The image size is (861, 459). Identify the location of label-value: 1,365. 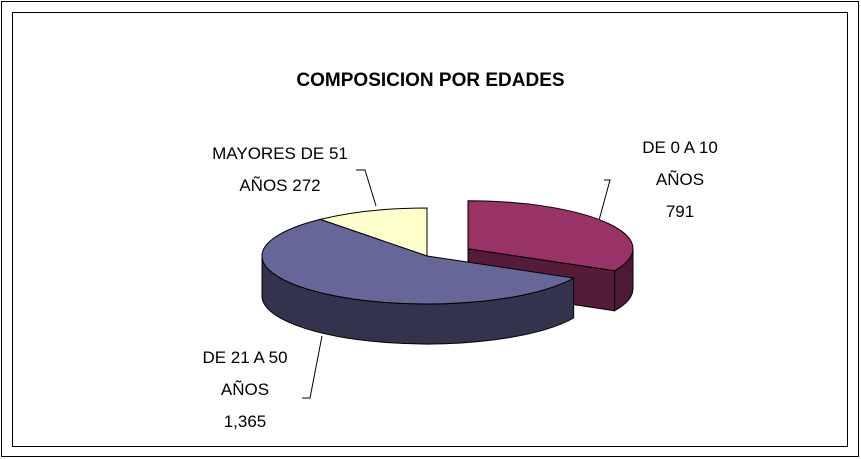
(245, 421).